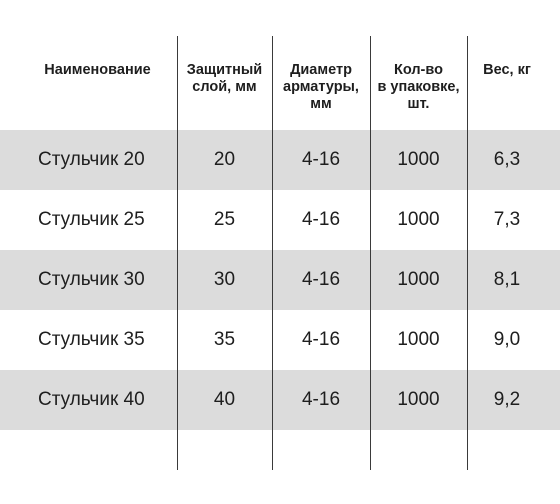 The image size is (560, 504). Describe the element at coordinates (507, 219) in the screenshot. I see `cell-weight: 7,3` at that location.